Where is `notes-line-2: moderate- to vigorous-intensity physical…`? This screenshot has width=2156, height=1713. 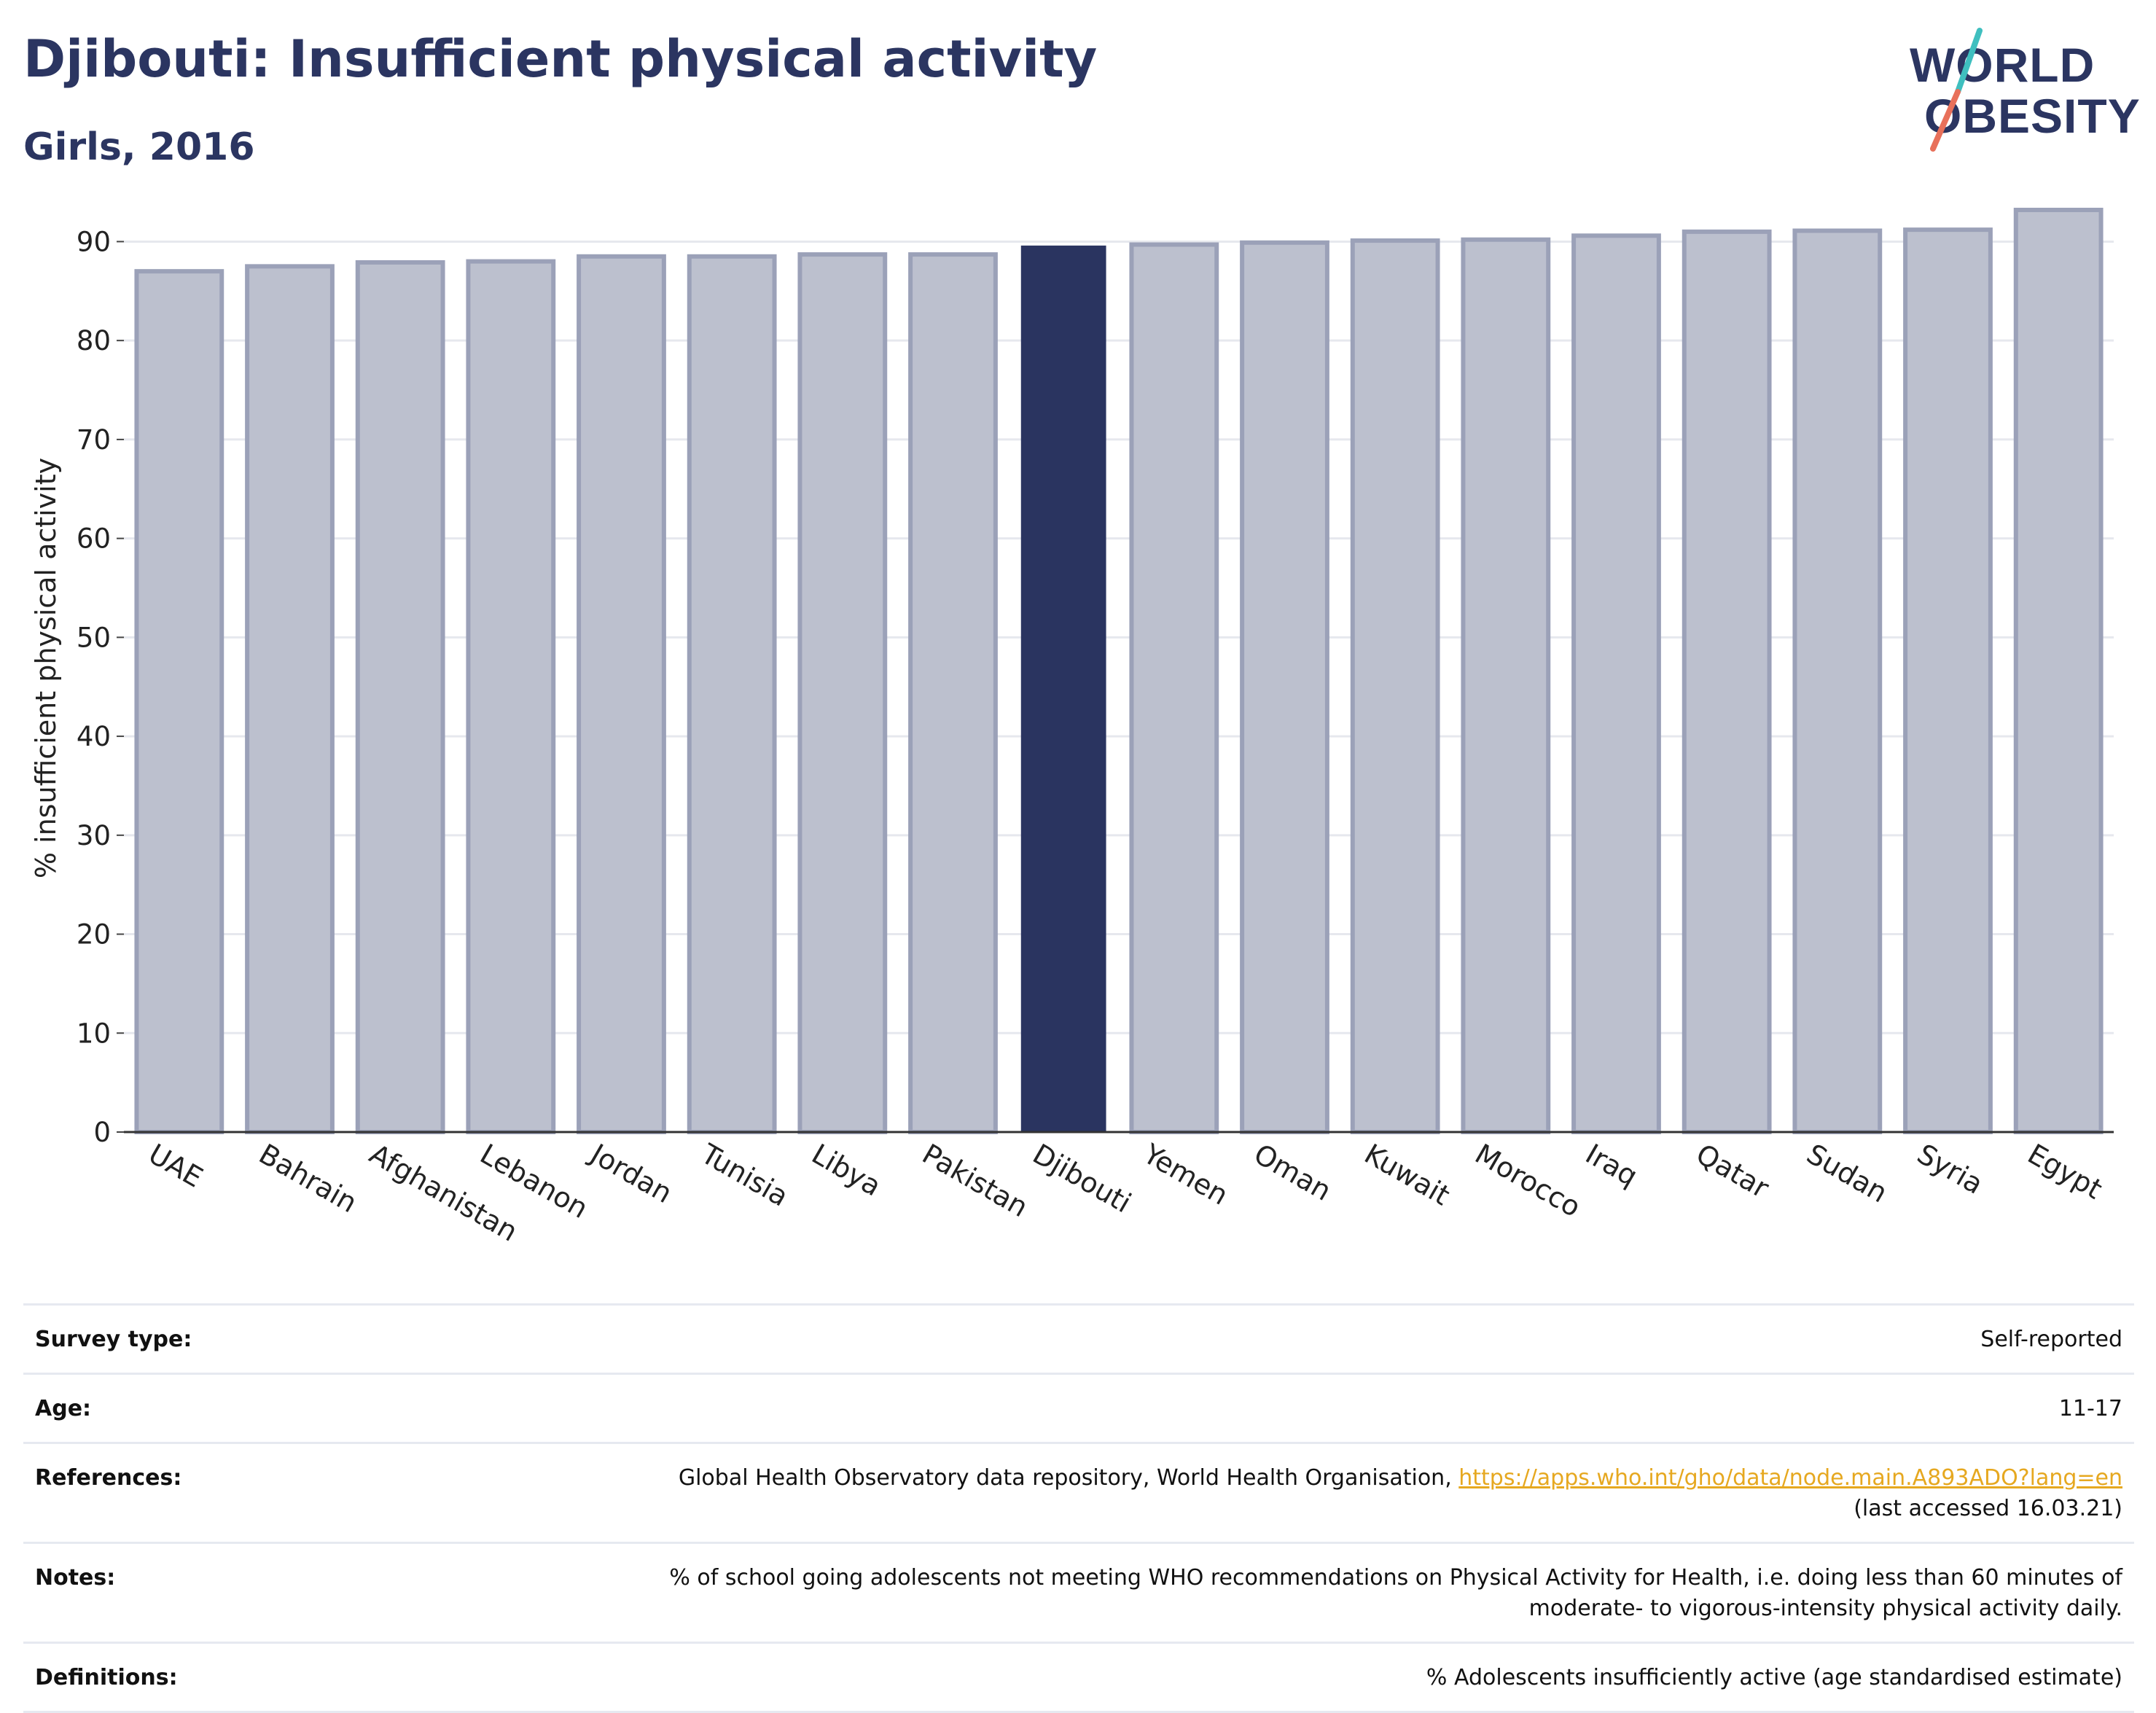
notes-line-2: moderate- to vigorous-intensity physical… is located at coordinates (1825, 1608).